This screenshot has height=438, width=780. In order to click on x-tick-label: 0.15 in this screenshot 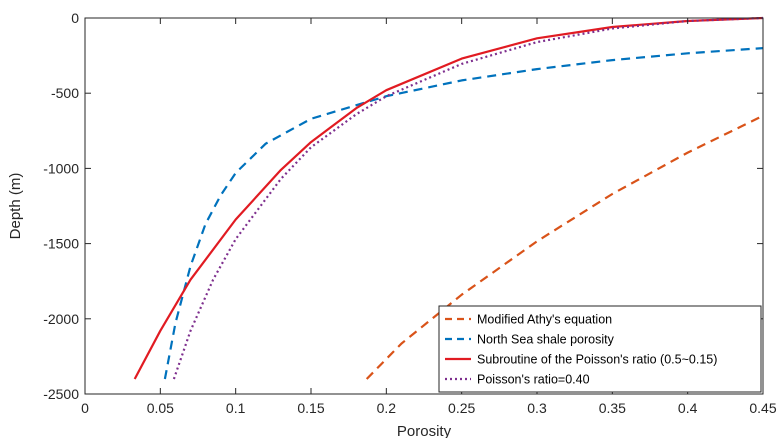, I will do `click(310, 408)`.